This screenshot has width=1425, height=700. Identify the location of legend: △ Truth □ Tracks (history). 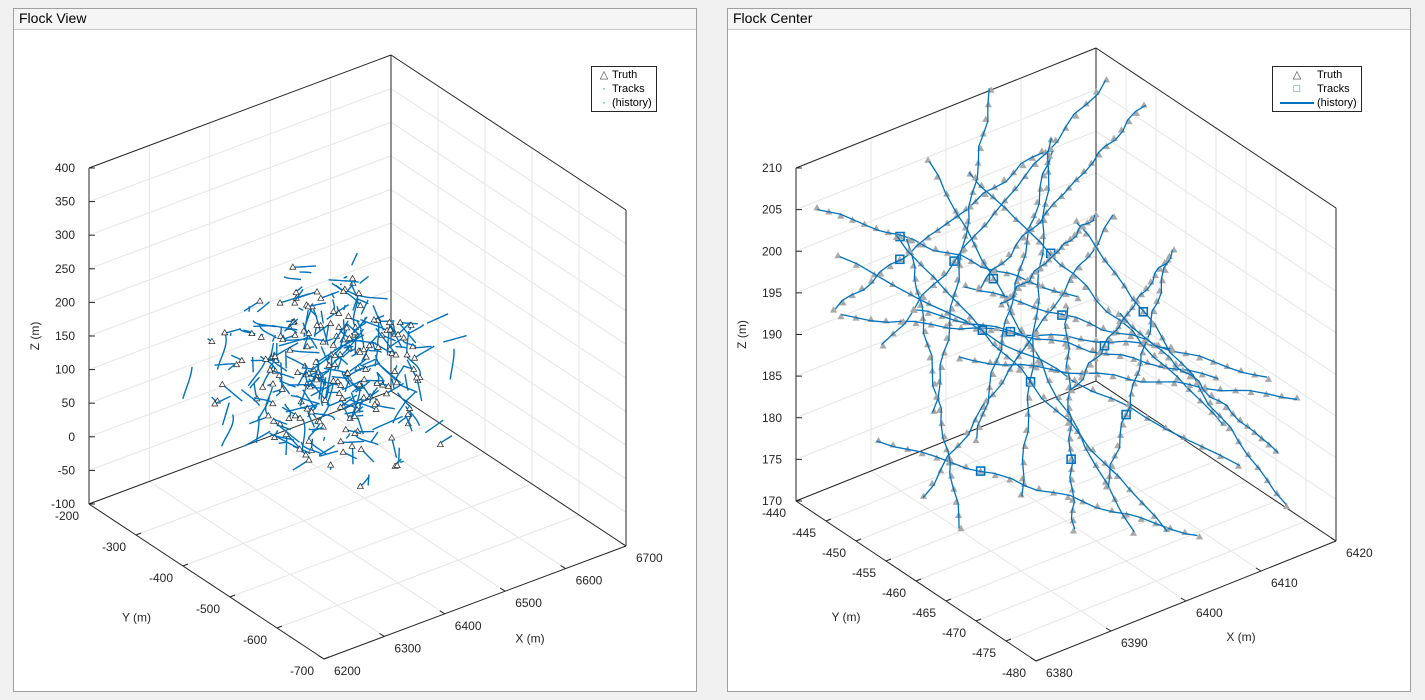
(1317, 89).